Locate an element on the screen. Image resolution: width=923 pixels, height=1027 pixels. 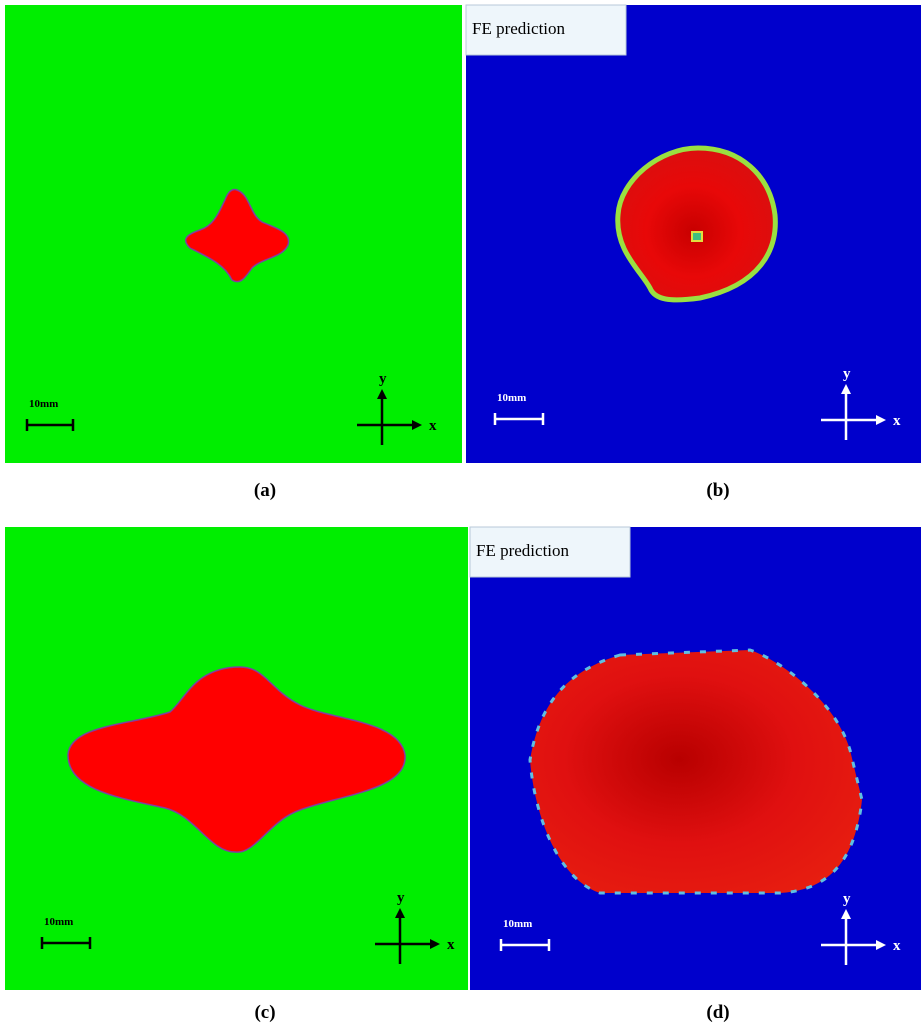
panel-label: (b) is located at coordinates (717, 490).